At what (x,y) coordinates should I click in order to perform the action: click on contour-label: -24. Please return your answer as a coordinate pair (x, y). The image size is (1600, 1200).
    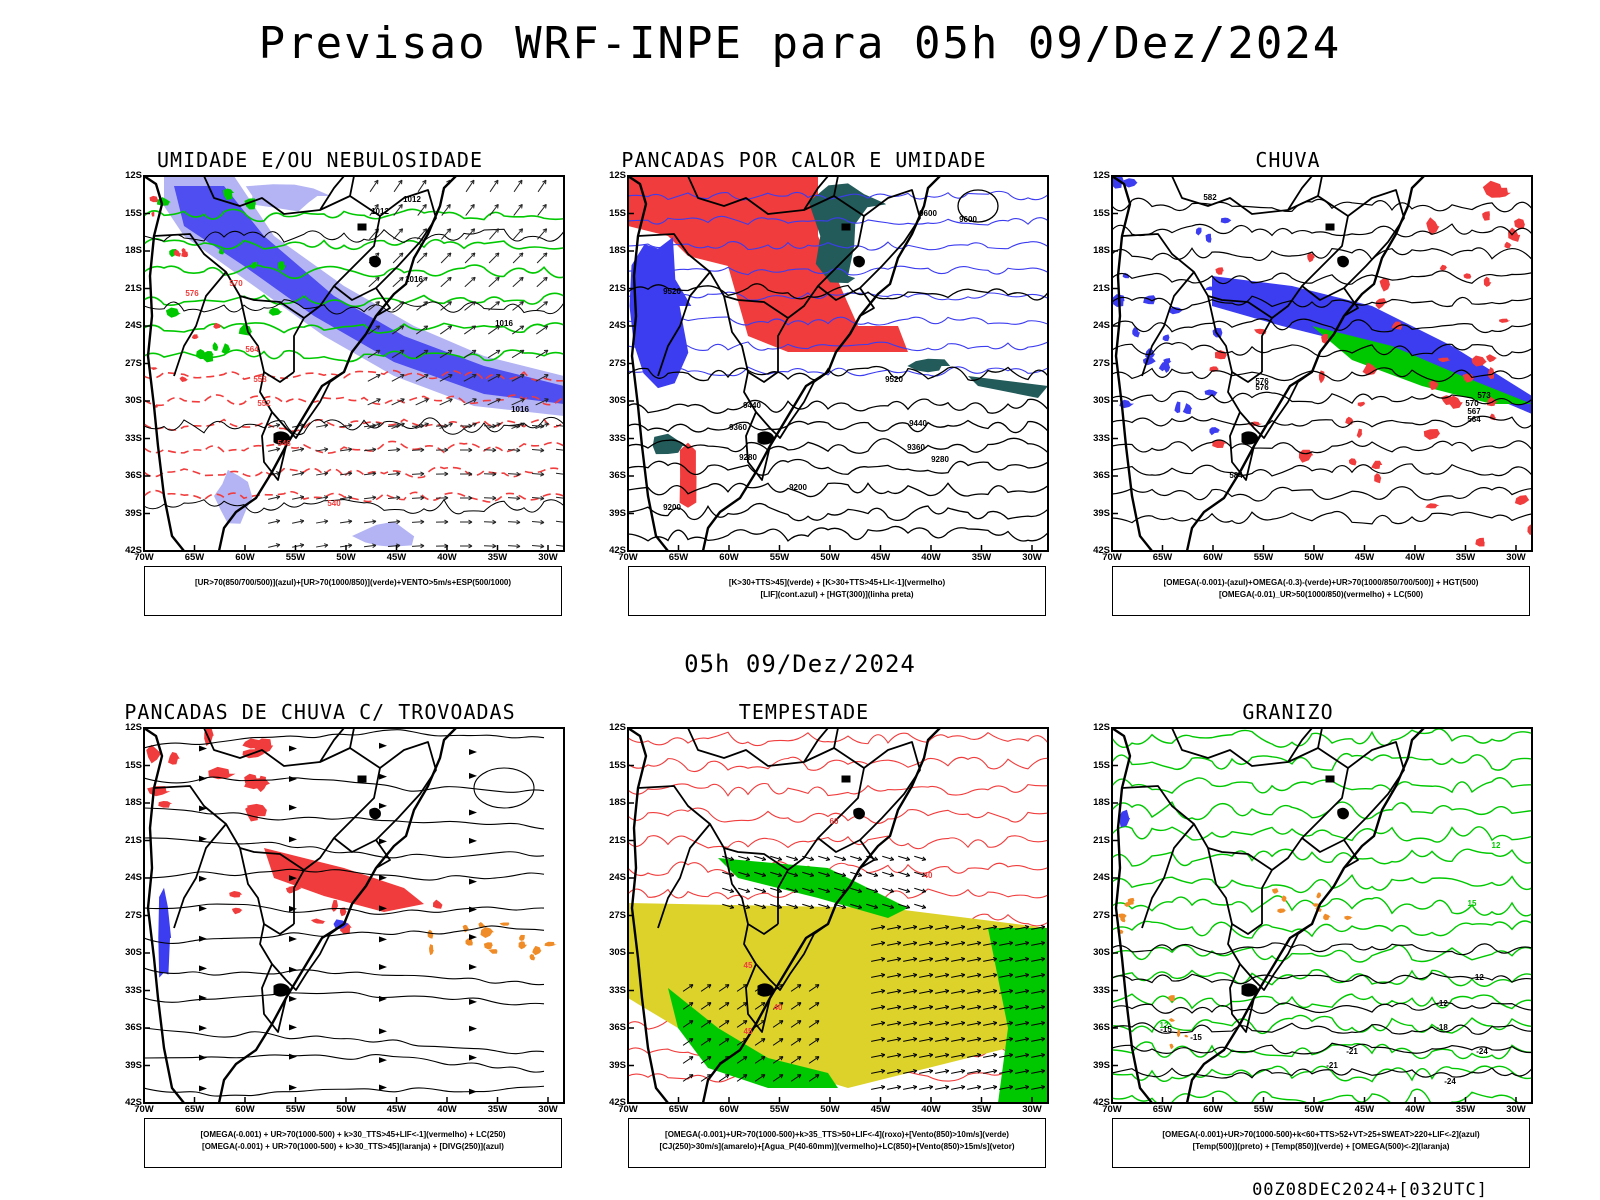
    Looking at the image, I should click on (1450, 1081).